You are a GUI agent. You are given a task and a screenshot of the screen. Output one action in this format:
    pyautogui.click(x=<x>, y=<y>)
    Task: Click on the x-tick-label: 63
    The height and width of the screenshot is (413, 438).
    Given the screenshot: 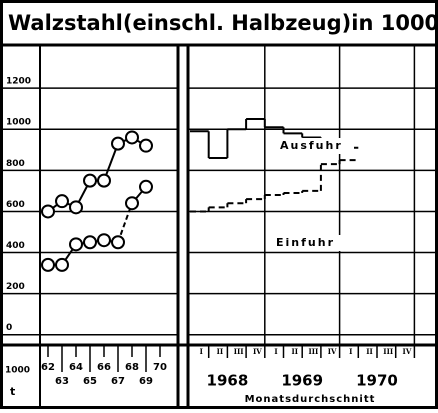 What is the action you would take?
    pyautogui.click(x=62, y=381)
    